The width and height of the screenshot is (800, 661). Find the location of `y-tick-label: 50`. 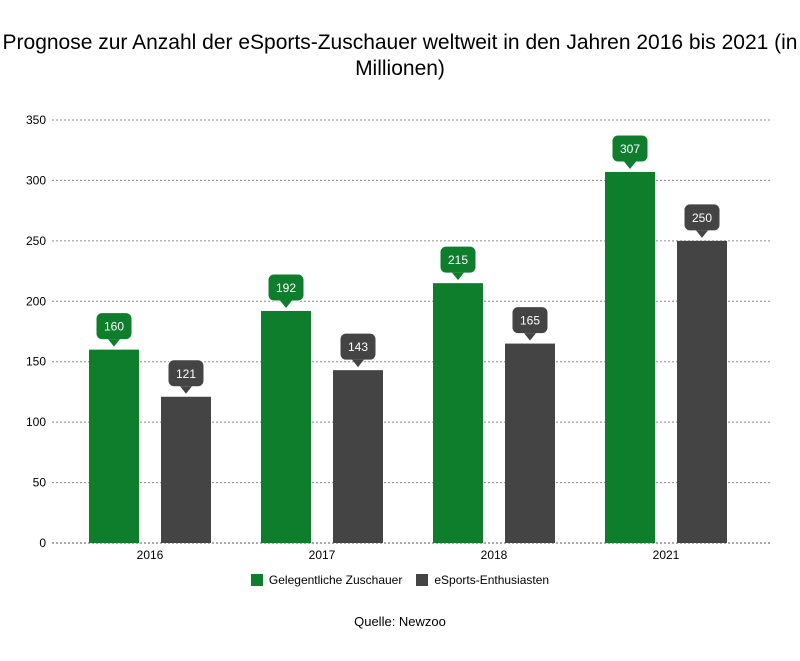

y-tick-label: 50 is located at coordinates (40, 483).